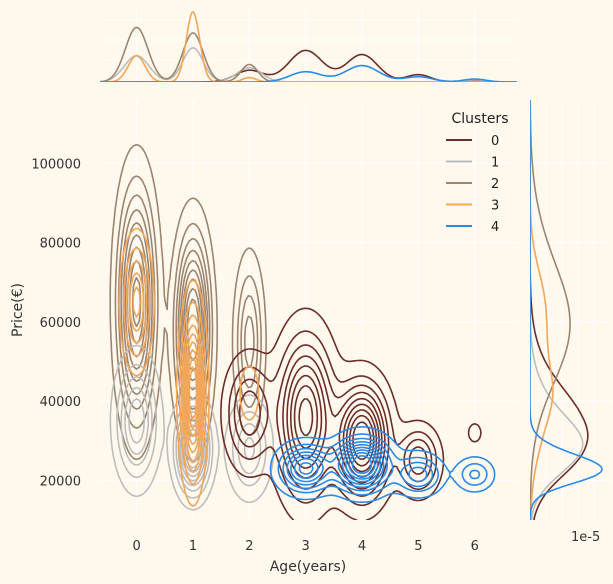  I want to click on y-tick-labels: 20000 40000 60000 80000 100000, so click(56, 323).